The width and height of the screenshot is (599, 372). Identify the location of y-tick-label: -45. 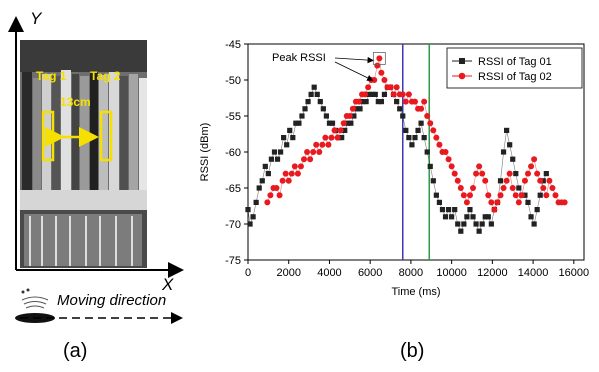
(233, 45).